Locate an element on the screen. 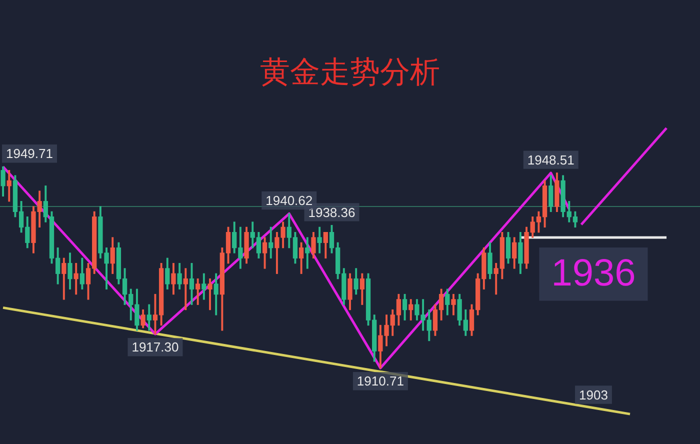 The width and height of the screenshot is (700, 444). data-label: 1917.30 is located at coordinates (155, 347).